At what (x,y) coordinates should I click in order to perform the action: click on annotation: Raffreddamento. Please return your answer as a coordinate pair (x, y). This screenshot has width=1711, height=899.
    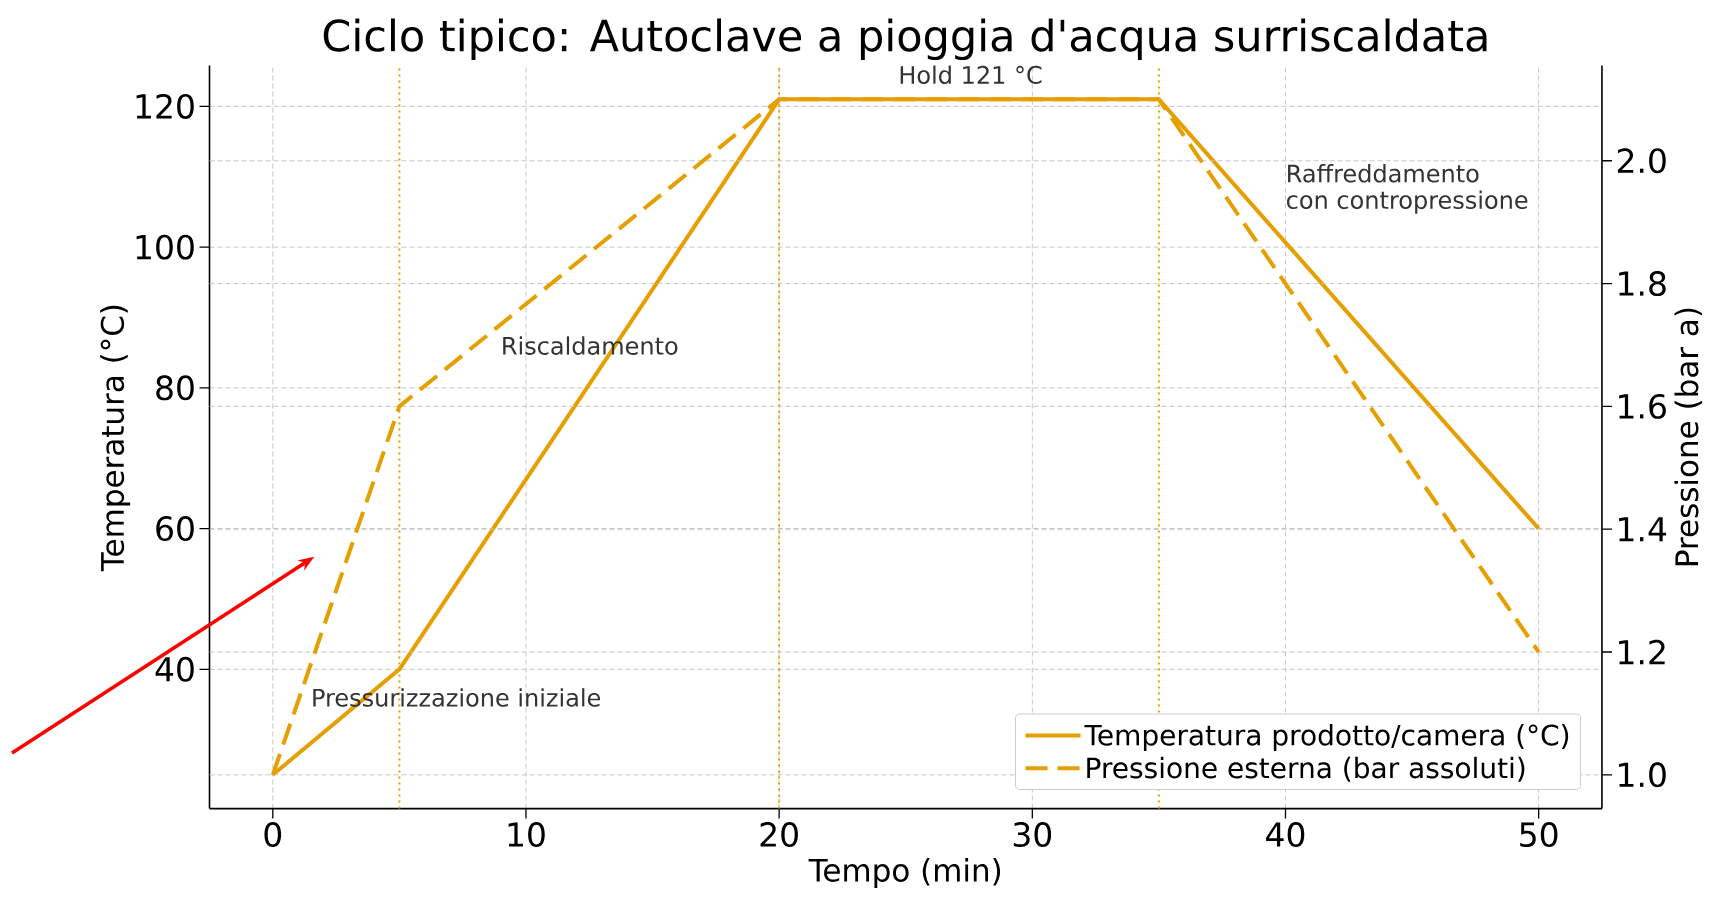
    Looking at the image, I should click on (1383, 173).